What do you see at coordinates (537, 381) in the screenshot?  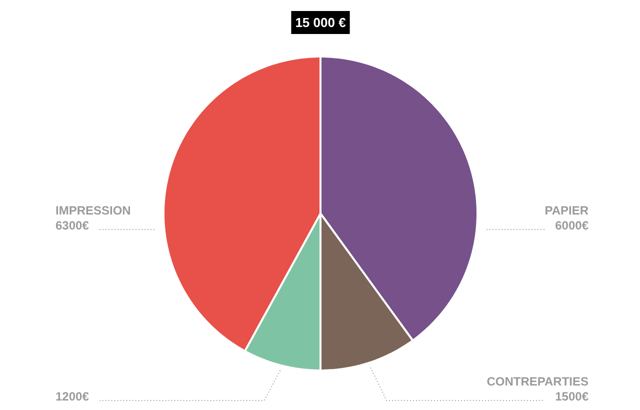 I see `slice-label: CONTREPARTIES` at bounding box center [537, 381].